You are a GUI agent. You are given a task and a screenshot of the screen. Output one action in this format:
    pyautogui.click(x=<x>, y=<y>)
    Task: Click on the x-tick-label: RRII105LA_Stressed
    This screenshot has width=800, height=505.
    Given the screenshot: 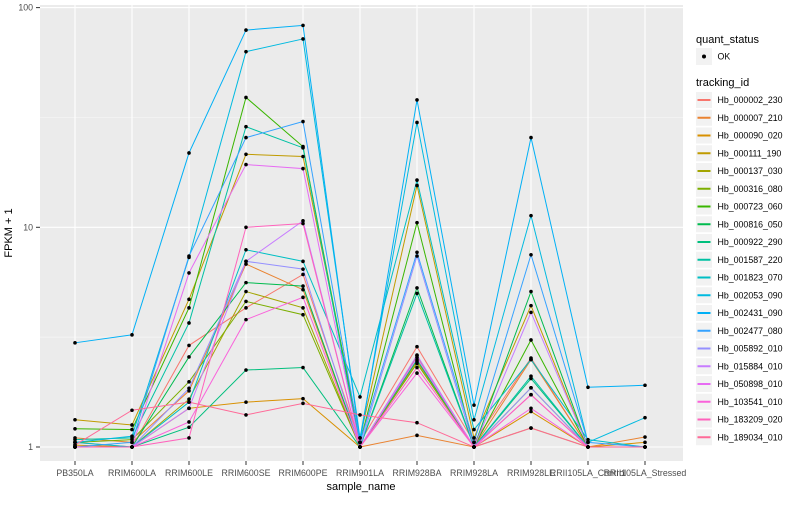 What is the action you would take?
    pyautogui.click(x=645, y=473)
    